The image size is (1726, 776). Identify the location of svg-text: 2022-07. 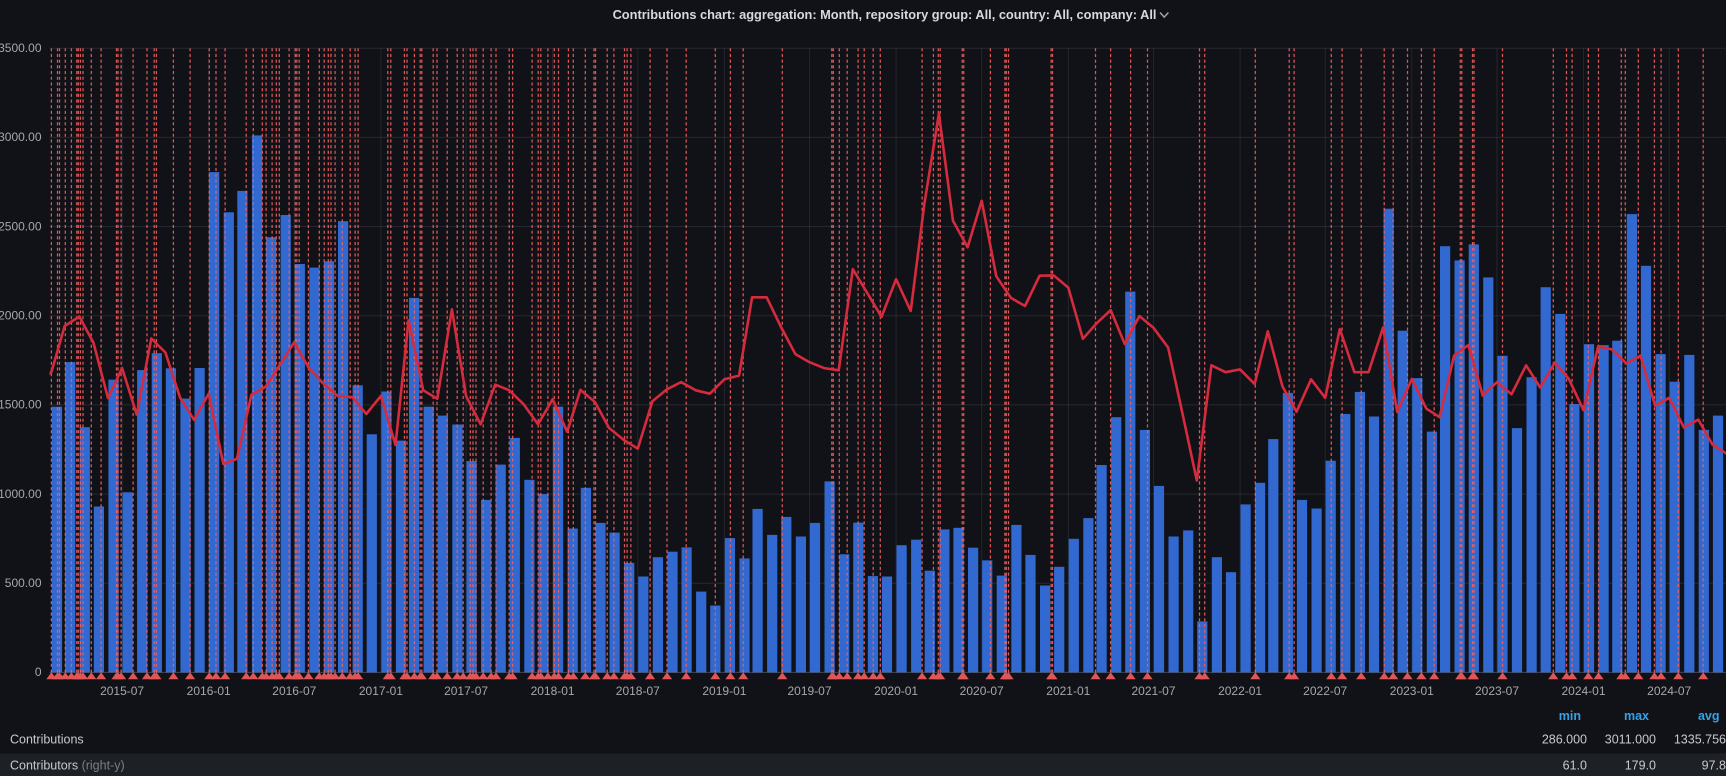
(1325, 691).